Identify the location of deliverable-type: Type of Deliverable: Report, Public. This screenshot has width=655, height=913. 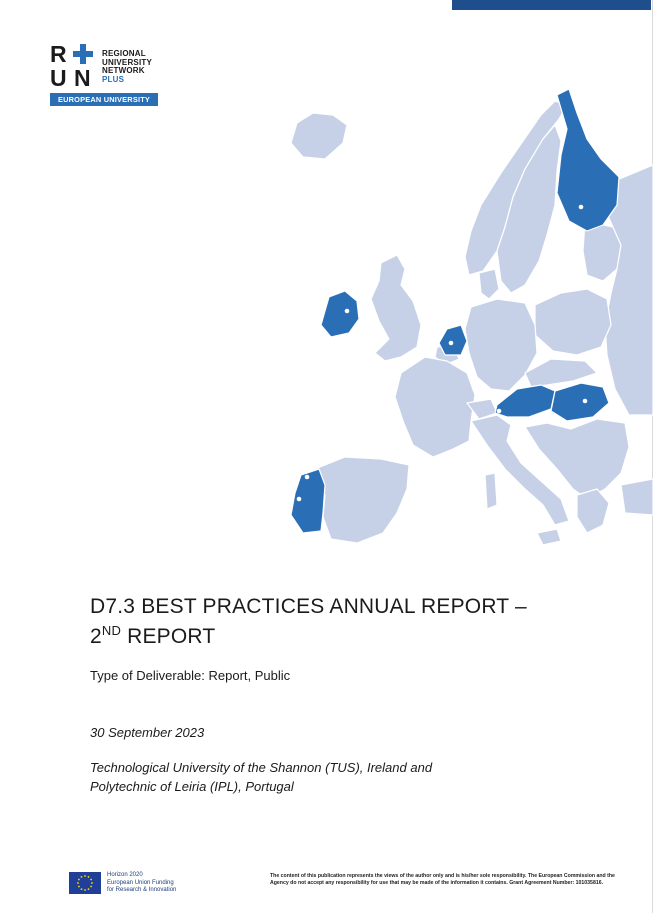
(190, 675).